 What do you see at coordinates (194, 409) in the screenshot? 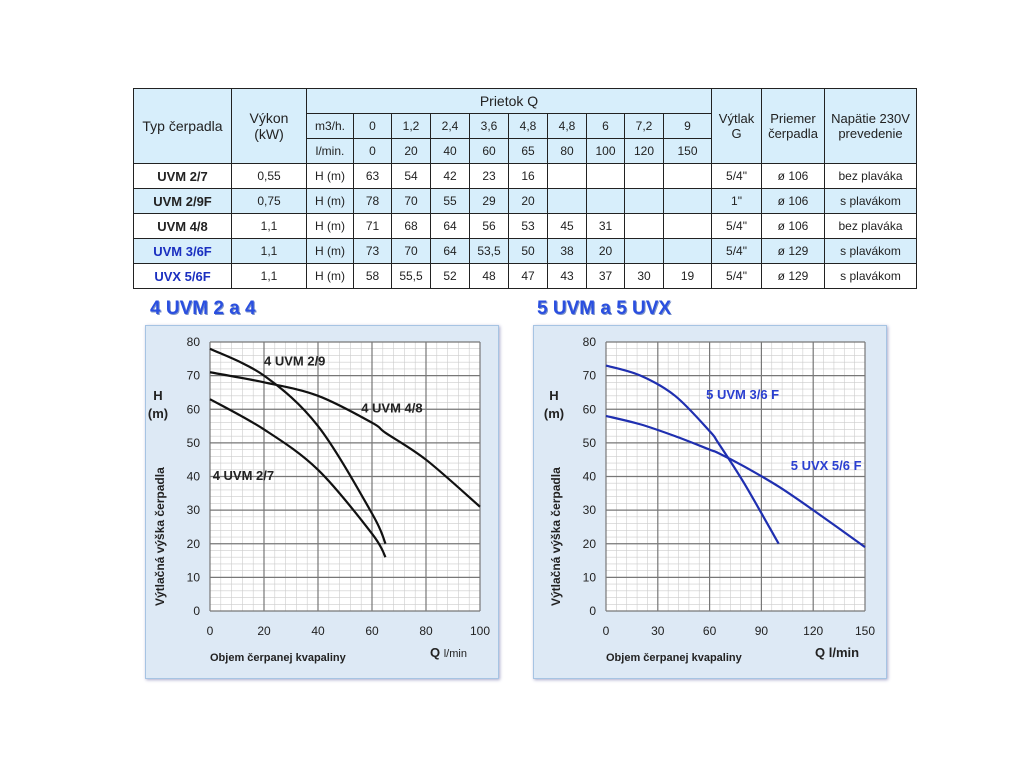
I see `y-tick-label: 60` at bounding box center [194, 409].